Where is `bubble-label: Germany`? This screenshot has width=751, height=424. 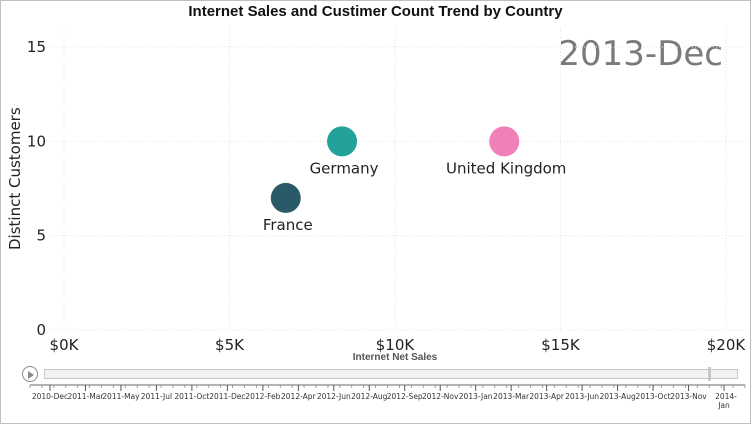 bubble-label: Germany is located at coordinates (344, 168).